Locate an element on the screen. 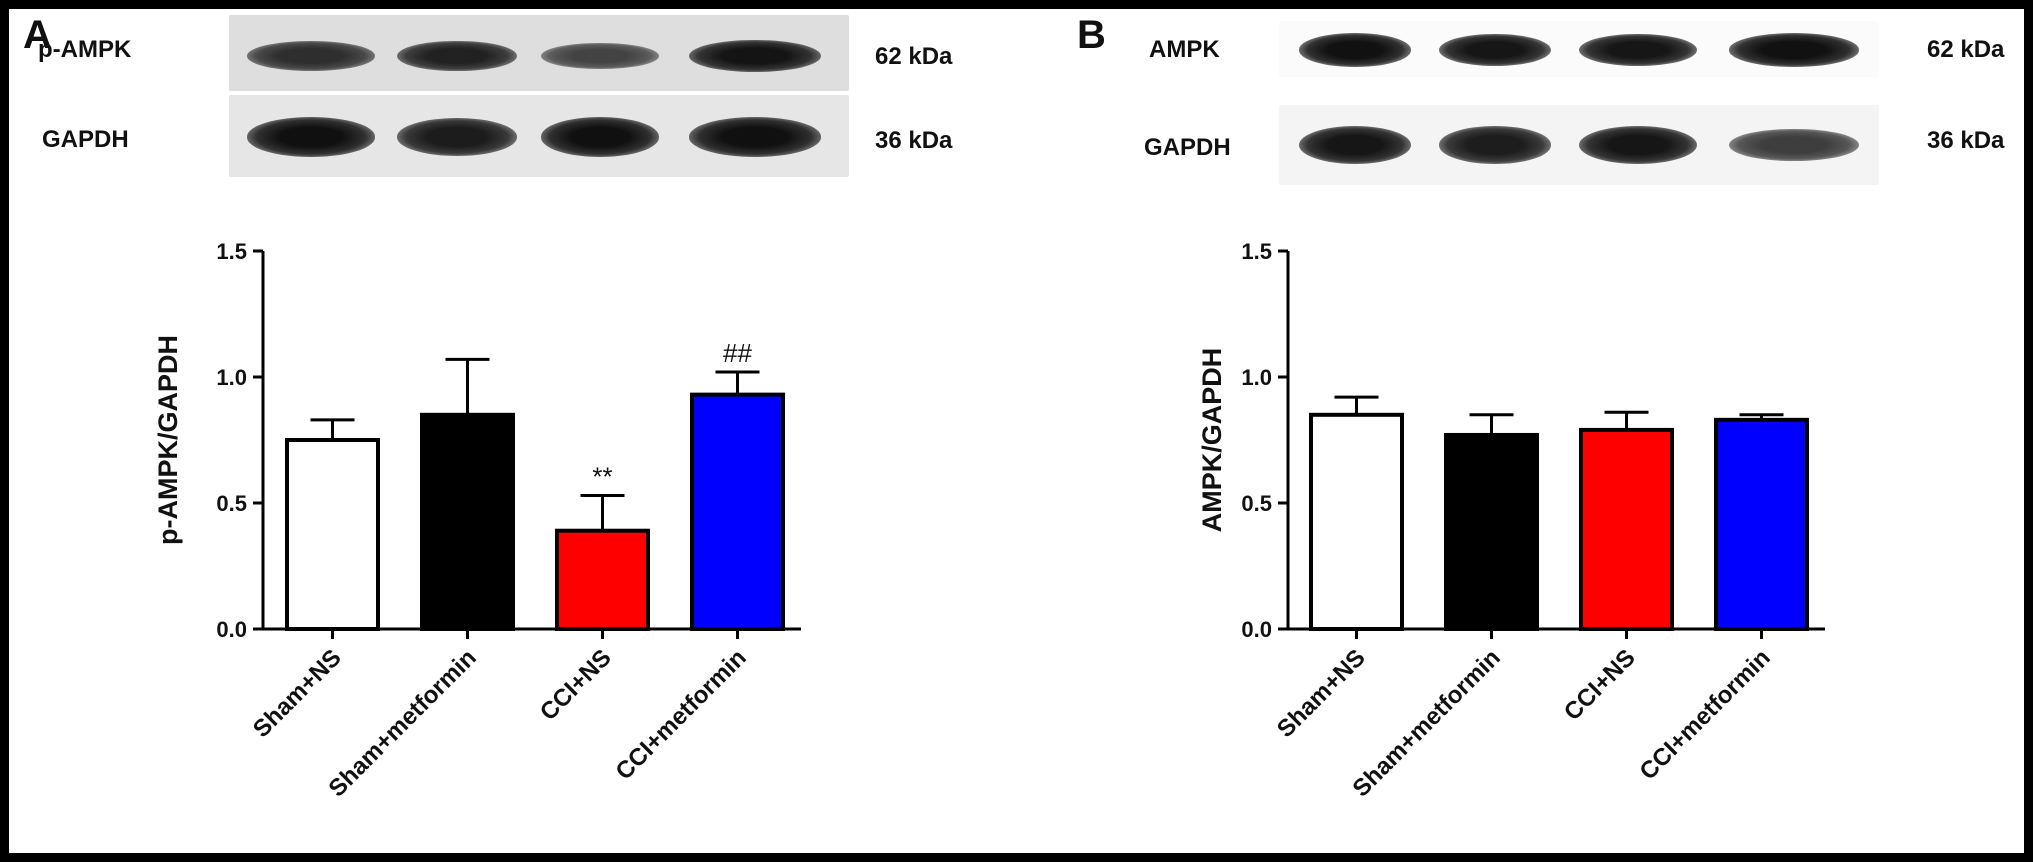  panel-b-blot1-kda: 62 kDa is located at coordinates (1966, 49).